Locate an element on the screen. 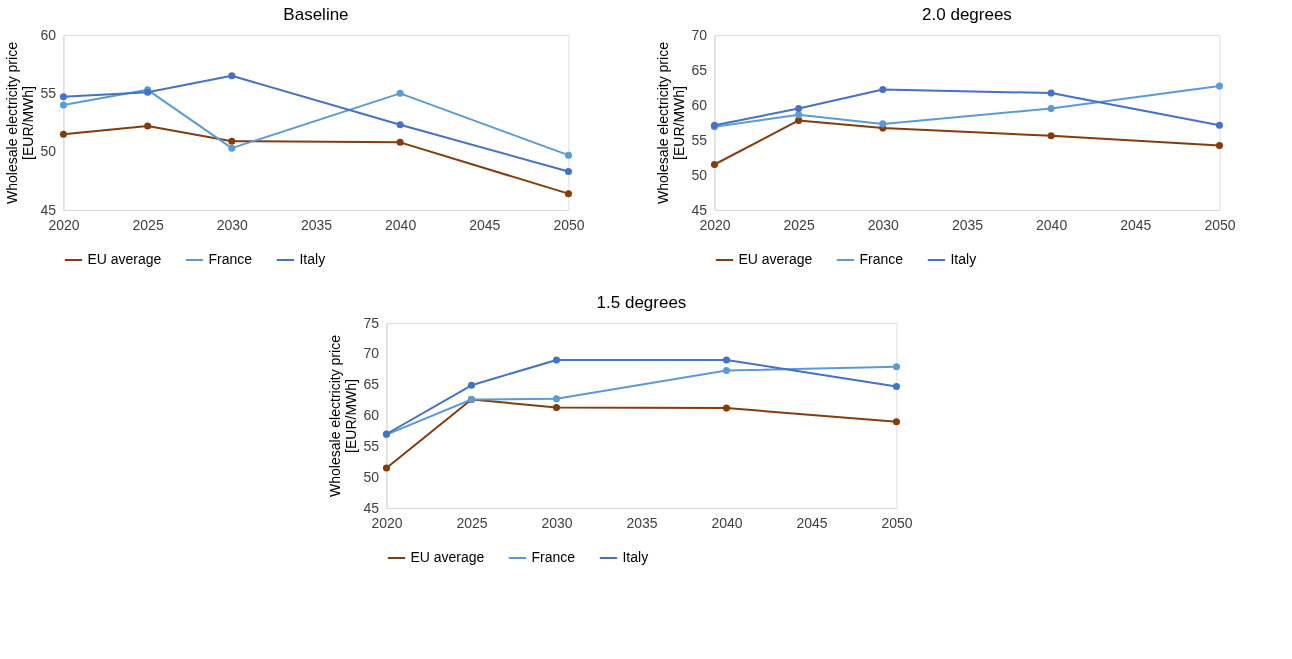  y-tick-label: 75 is located at coordinates (371, 322).